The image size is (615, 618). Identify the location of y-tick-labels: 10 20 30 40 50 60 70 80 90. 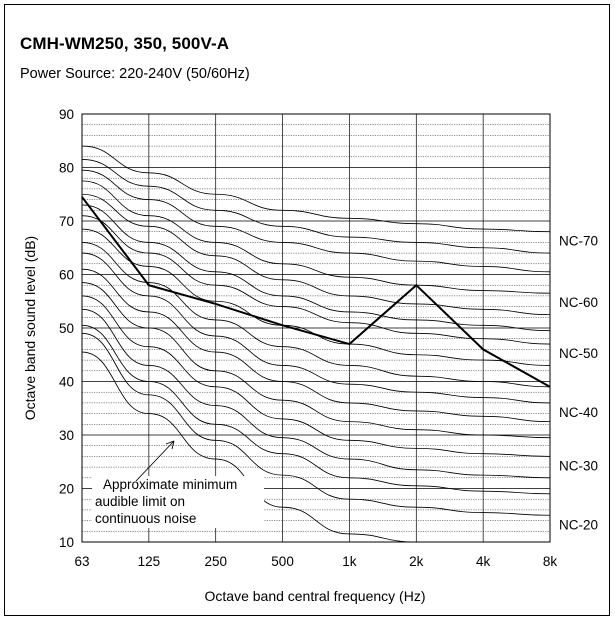
(66, 328).